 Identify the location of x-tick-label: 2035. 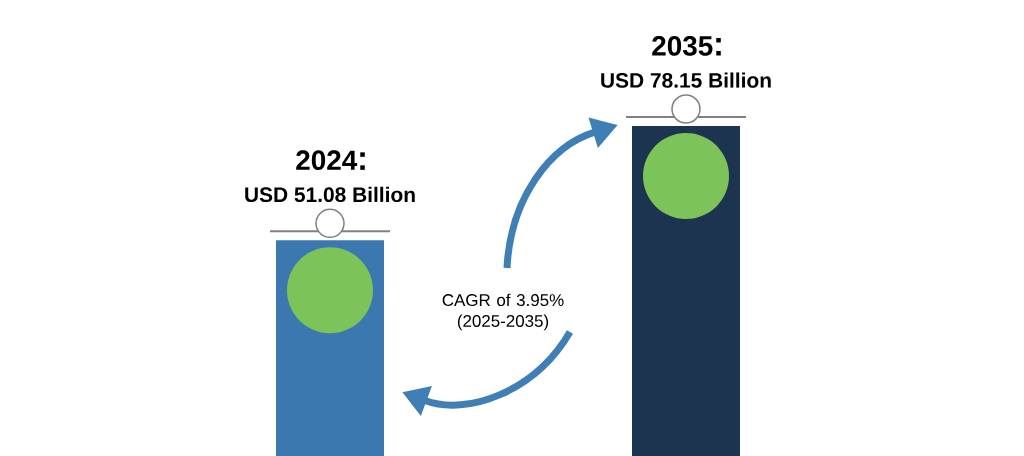
(682, 46).